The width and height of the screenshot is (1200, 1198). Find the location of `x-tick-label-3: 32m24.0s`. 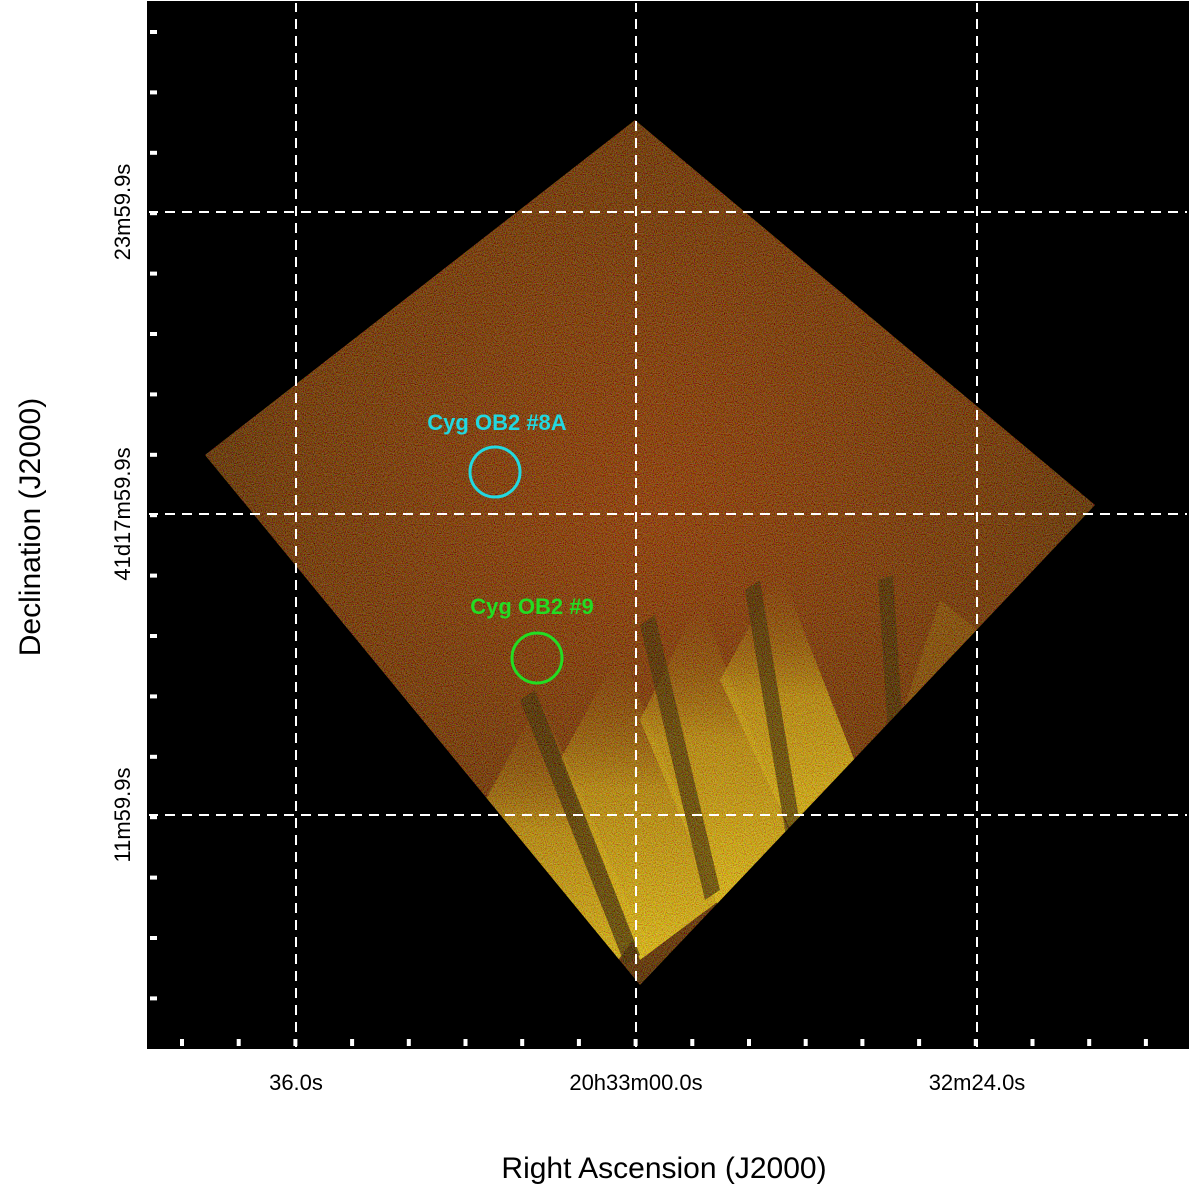

x-tick-label-3: 32m24.0s is located at coordinates (977, 1082).